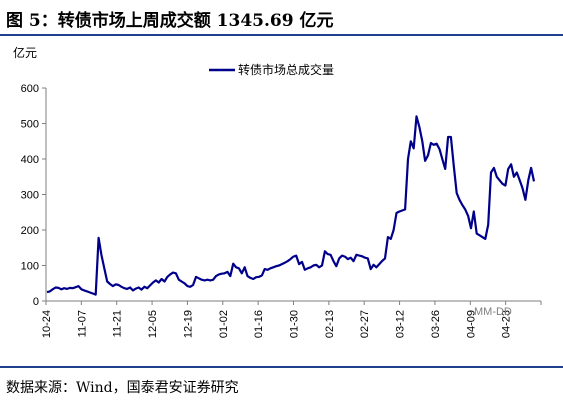 The image size is (563, 405). Describe the element at coordinates (30, 125) in the screenshot. I see `y-tick-label: 500` at that location.